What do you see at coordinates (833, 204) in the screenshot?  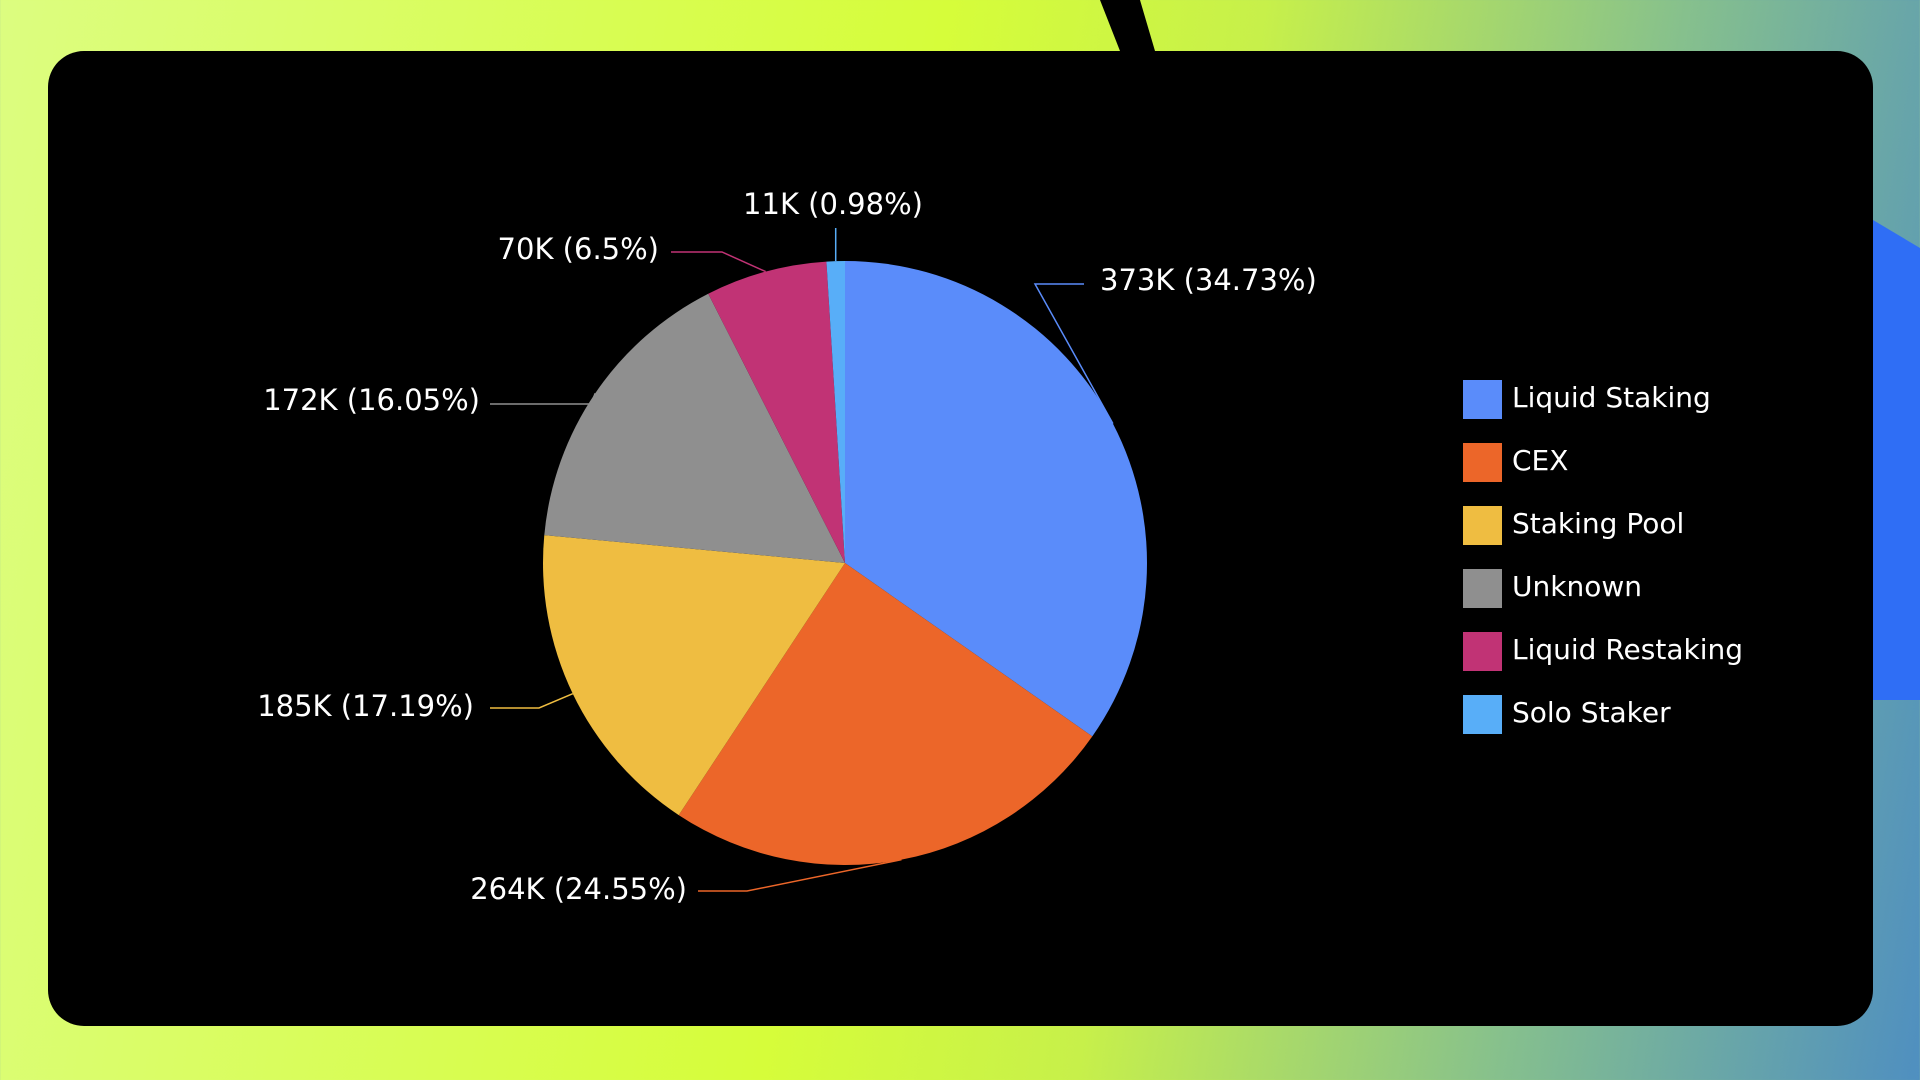 I see `data-label: 11K (0.98%)` at bounding box center [833, 204].